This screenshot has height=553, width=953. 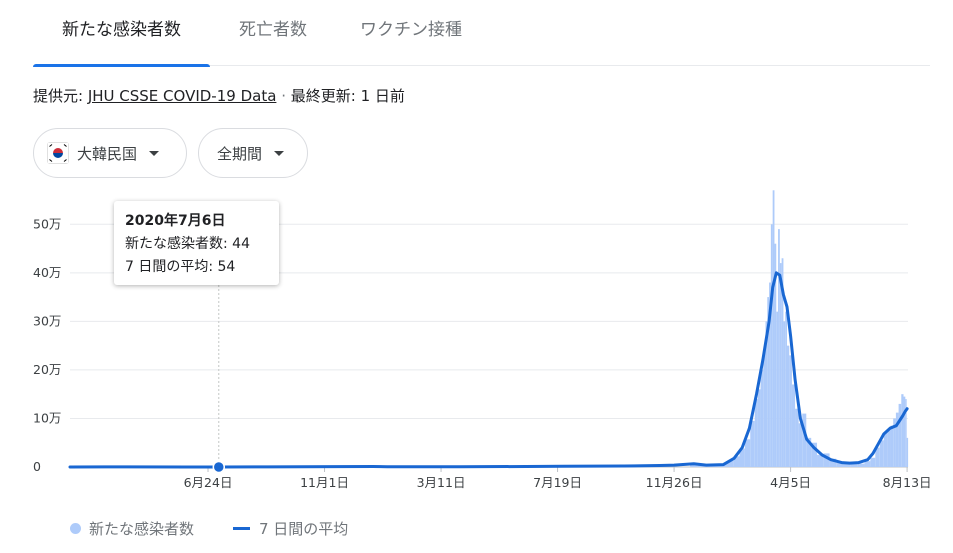 I want to click on x-tick-label: 11月26日, so click(x=674, y=482).